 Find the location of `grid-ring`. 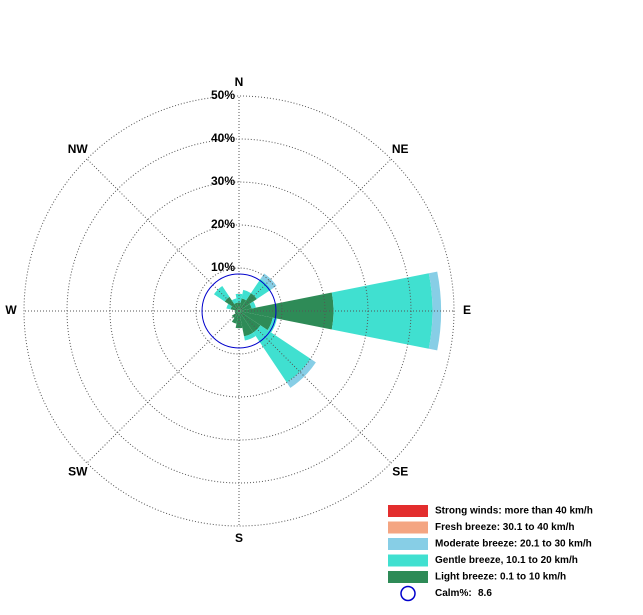

grid-ring is located at coordinates (239, 311).